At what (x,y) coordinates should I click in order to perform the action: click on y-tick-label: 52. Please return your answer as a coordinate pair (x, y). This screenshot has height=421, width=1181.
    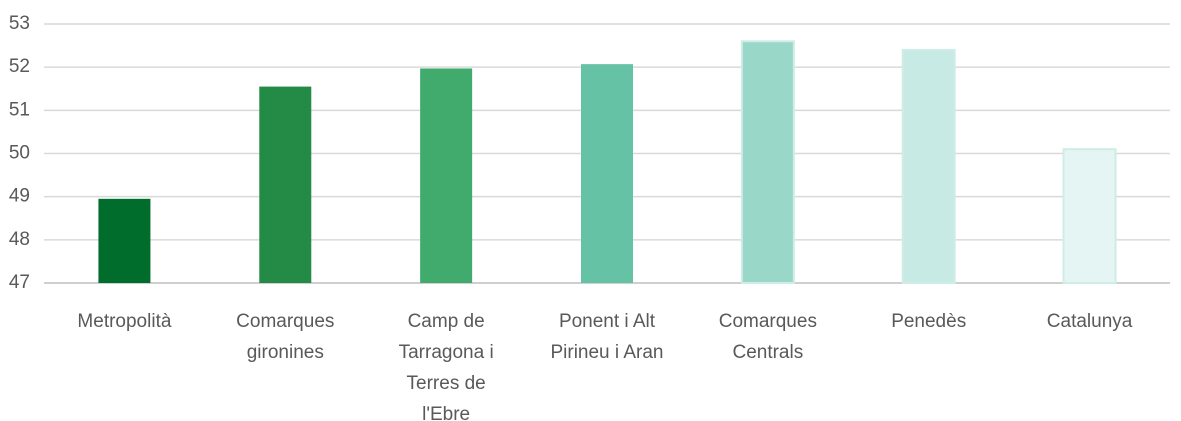
    Looking at the image, I should click on (19, 66).